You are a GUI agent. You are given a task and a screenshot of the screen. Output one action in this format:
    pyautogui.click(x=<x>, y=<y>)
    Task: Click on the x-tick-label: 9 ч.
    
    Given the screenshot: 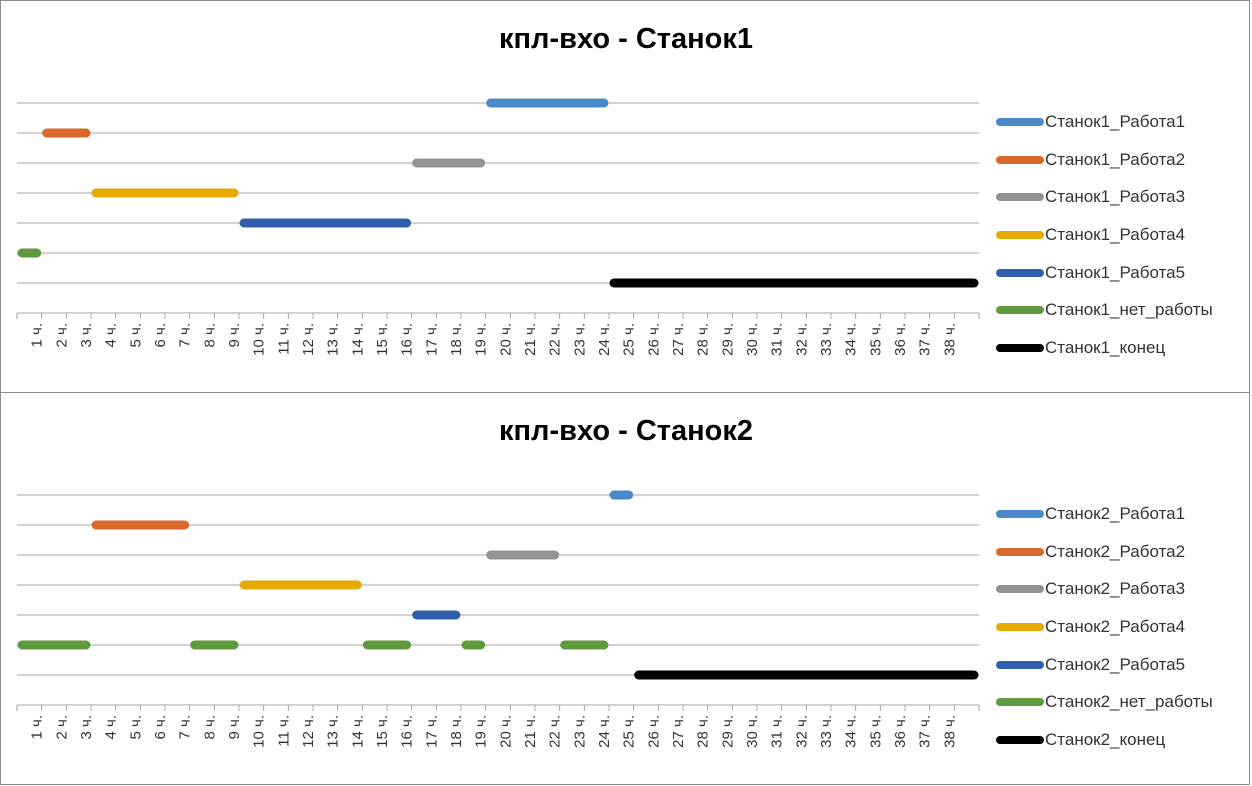 What is the action you would take?
    pyautogui.click(x=234, y=727)
    